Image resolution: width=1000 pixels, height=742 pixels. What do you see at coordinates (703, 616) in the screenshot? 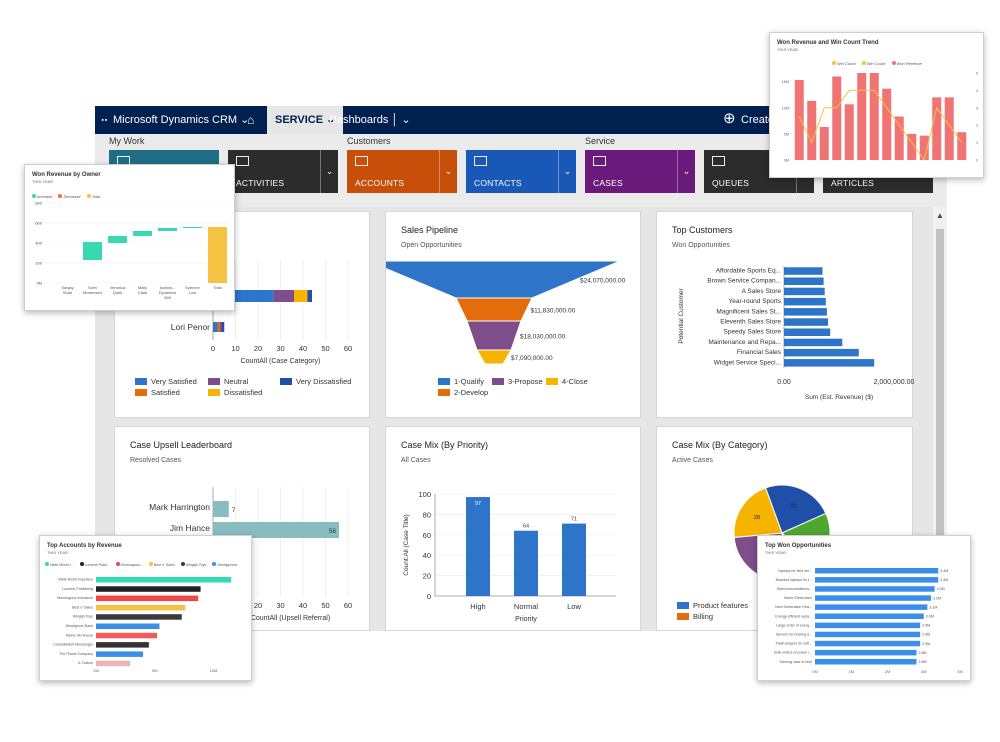
I see `legend-label: Billing` at bounding box center [703, 616].